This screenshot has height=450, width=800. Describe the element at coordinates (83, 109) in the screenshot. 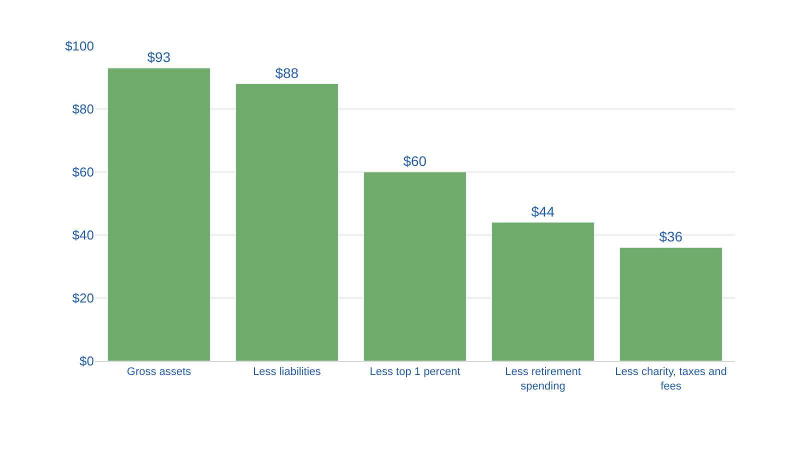

I see `y-tick-label: $80` at that location.